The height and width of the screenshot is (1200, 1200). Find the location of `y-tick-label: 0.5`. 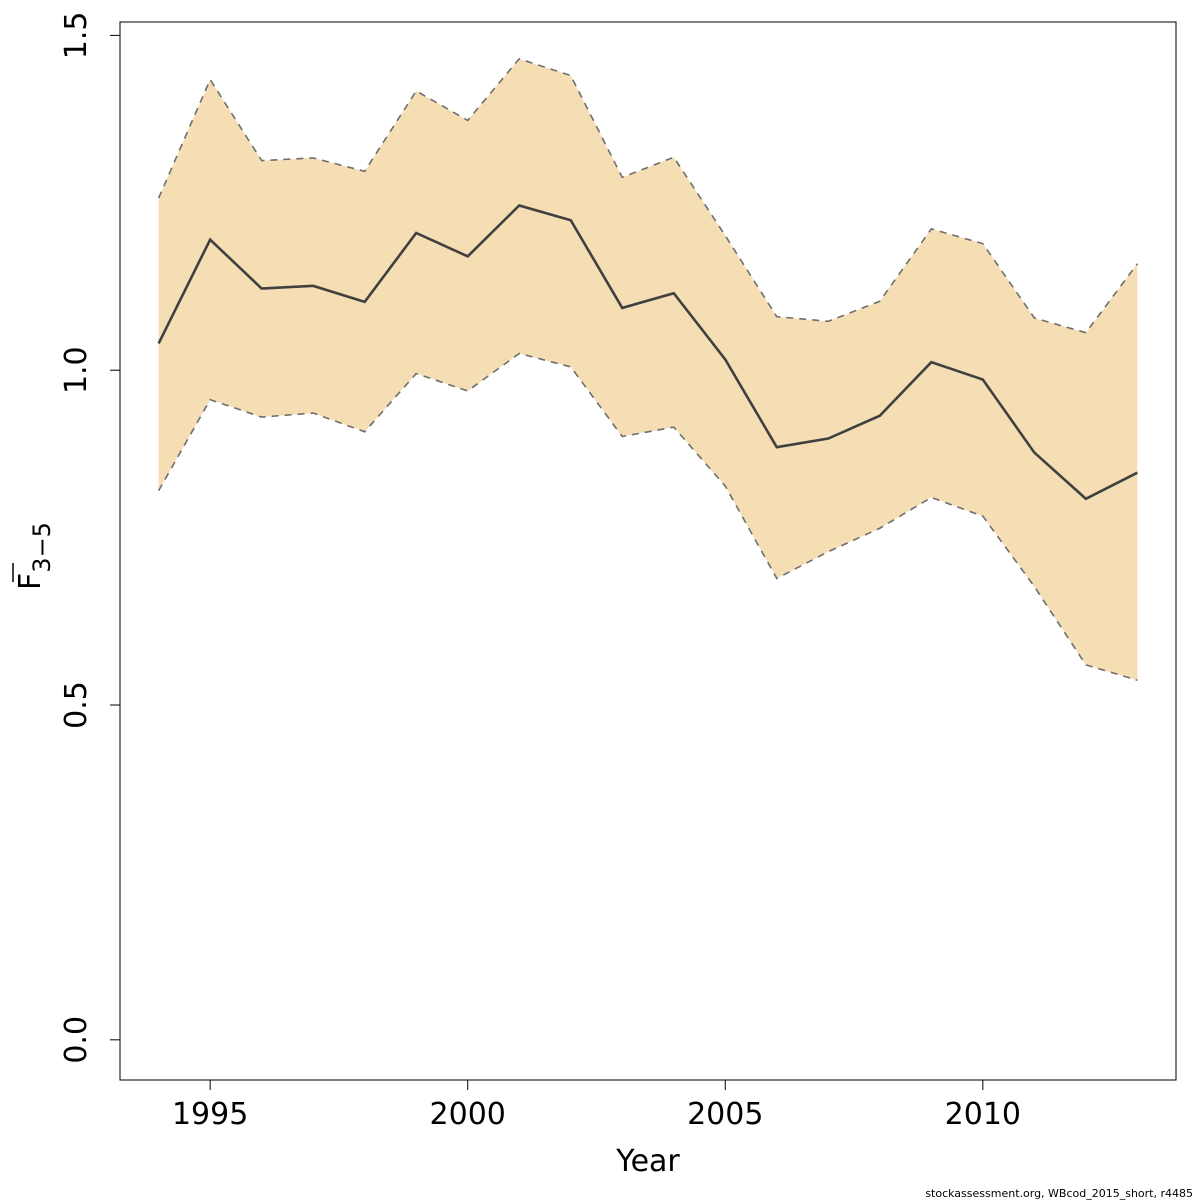

y-tick-label: 0.5 is located at coordinates (76, 705).